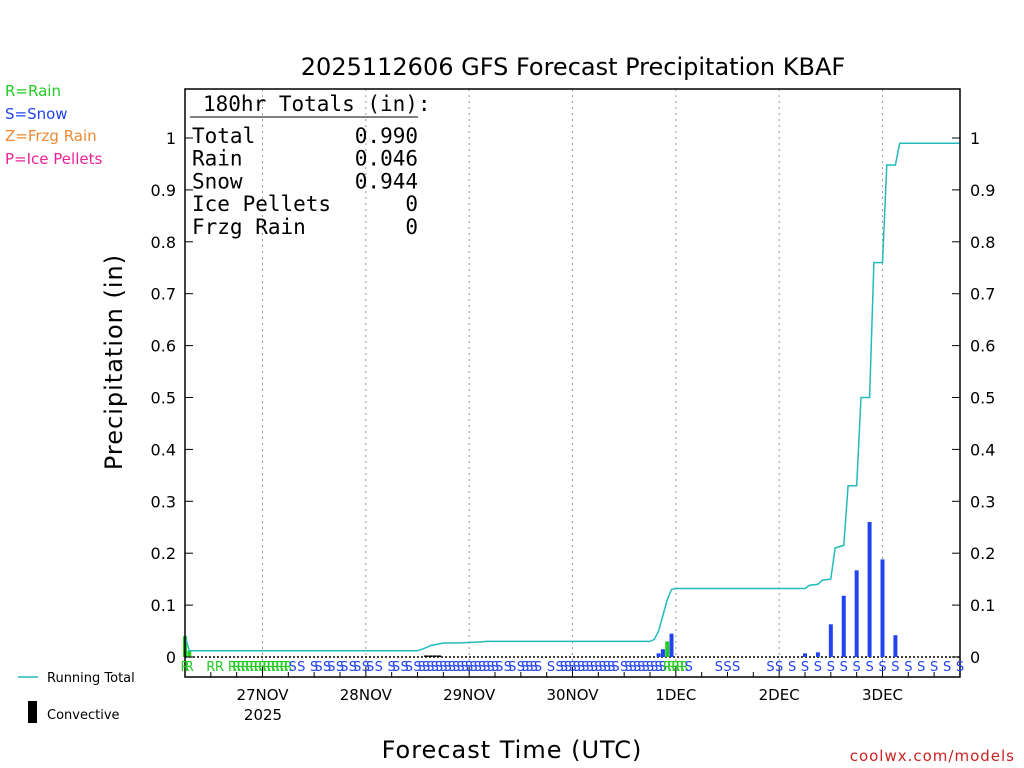 The width and height of the screenshot is (1024, 768). What do you see at coordinates (637, 667) in the screenshot?
I see `ptype-80: S` at bounding box center [637, 667].